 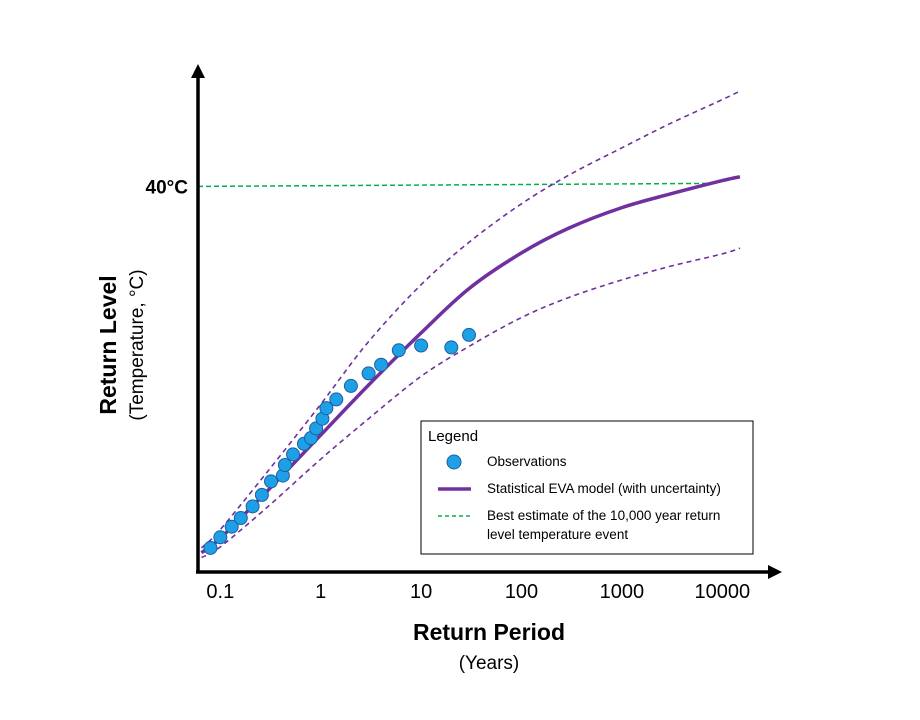 I want to click on x-tick-label: 100, so click(x=521, y=592).